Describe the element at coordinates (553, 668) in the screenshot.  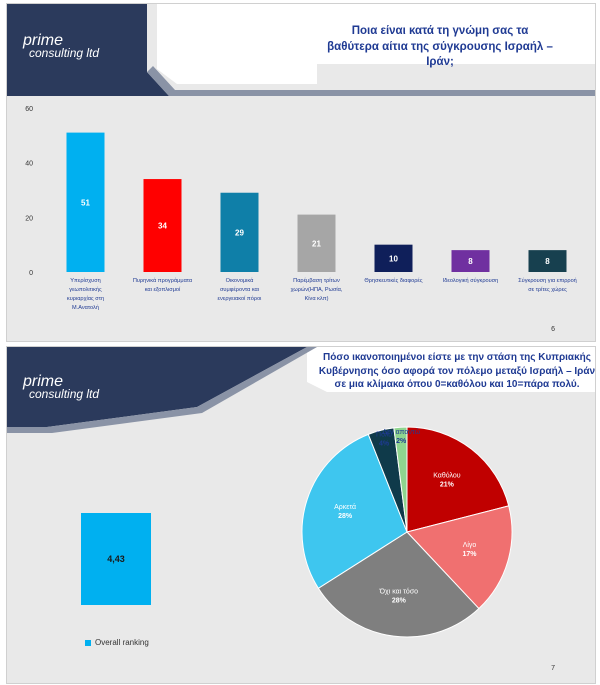
I see `page-number: 7` at that location.